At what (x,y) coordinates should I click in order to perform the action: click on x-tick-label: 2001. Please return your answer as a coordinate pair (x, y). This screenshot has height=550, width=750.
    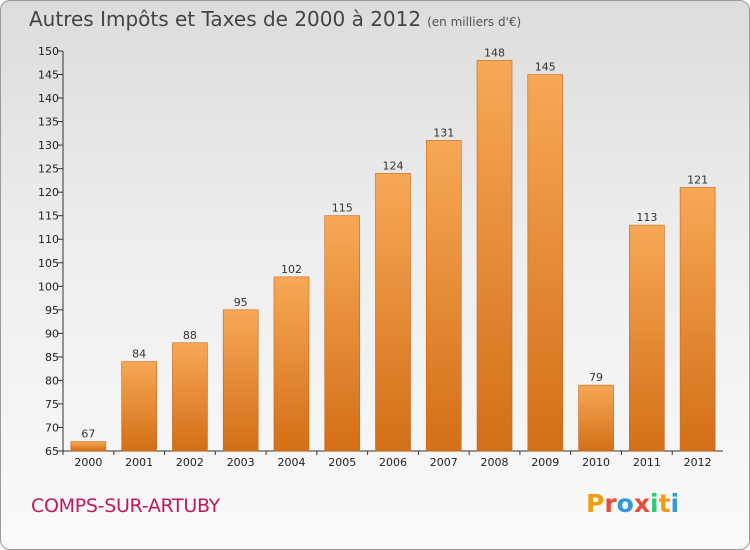
    Looking at the image, I should click on (139, 462).